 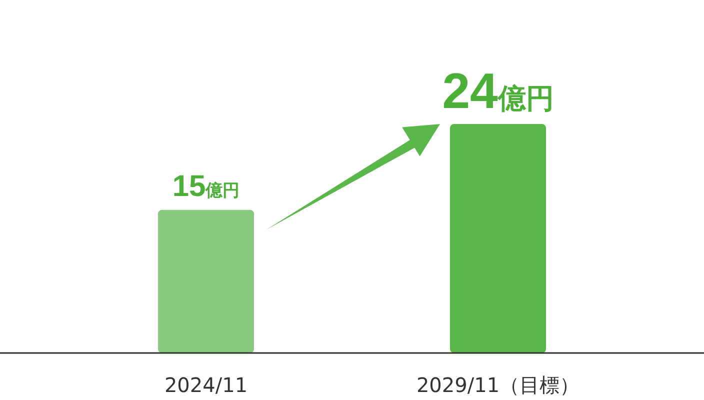 I want to click on x-tick-label: 2024/11, so click(x=206, y=385).